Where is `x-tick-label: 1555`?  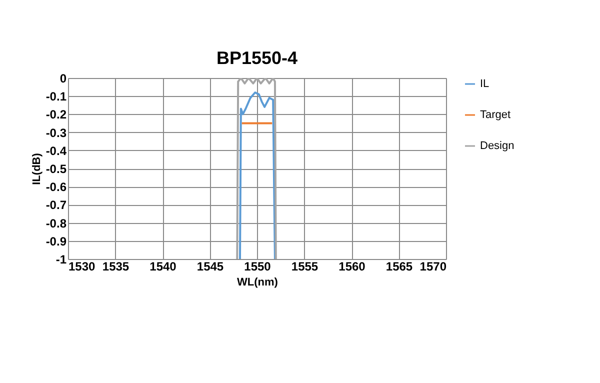 x-tick-label: 1555 is located at coordinates (304, 267).